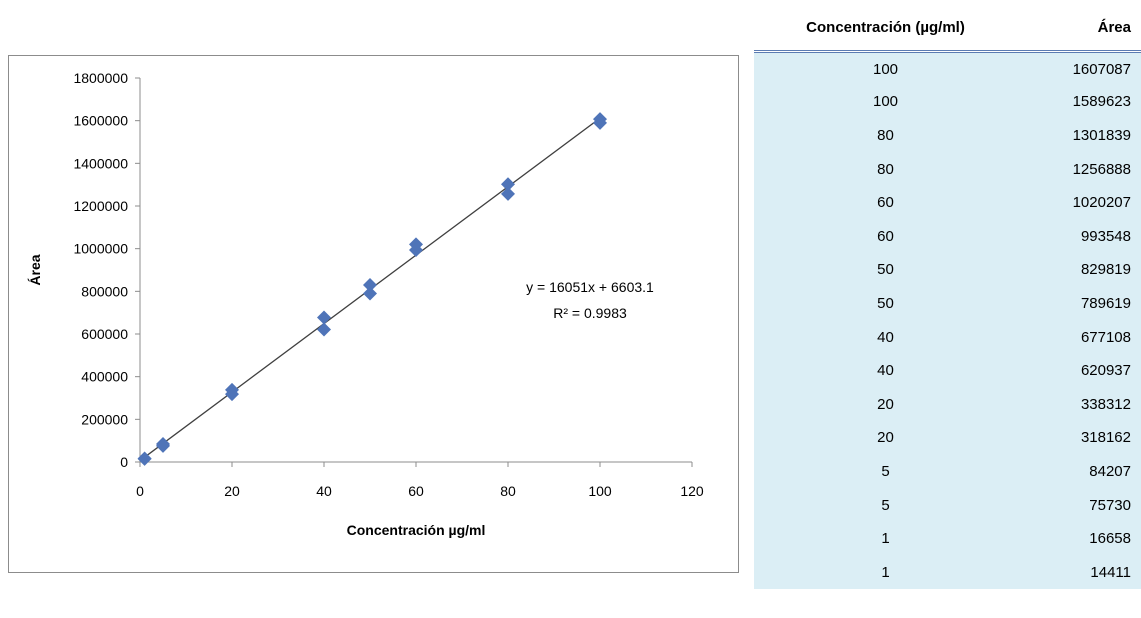 This screenshot has width=1141, height=618. I want to click on table-row: 80 1256888, so click(947, 169).